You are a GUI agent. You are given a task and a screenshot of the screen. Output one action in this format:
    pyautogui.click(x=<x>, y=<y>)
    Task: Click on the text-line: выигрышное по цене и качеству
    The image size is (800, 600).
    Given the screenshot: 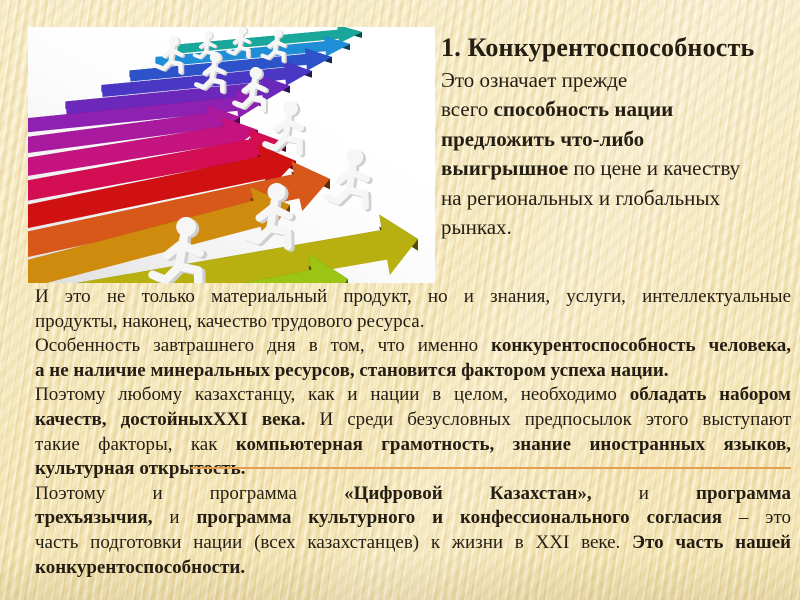 What is the action you would take?
    pyautogui.click(x=591, y=168)
    